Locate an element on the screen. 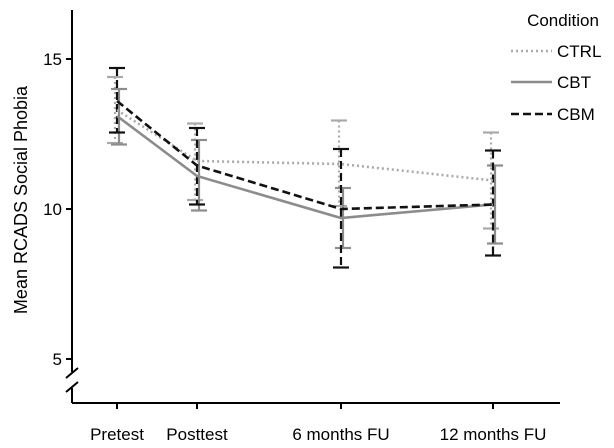 The image size is (614, 448). legend-label-ctrl: CTRL is located at coordinates (579, 51).